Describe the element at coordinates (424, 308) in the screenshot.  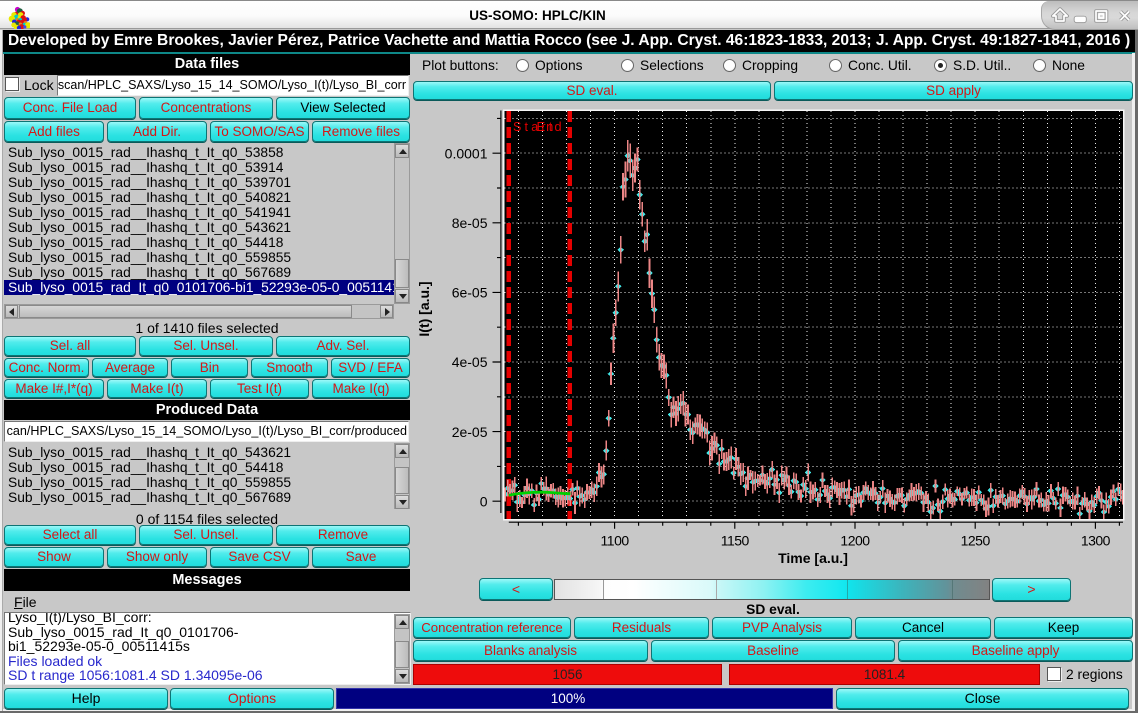
I see `svg-text: I(t) [a.u.]` at that location.